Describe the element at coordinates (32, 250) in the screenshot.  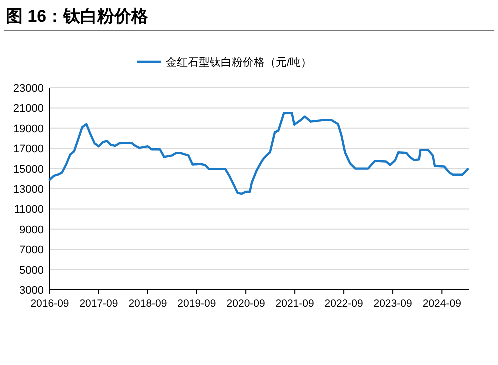
I see `y-tick-label: 7000` at that location.